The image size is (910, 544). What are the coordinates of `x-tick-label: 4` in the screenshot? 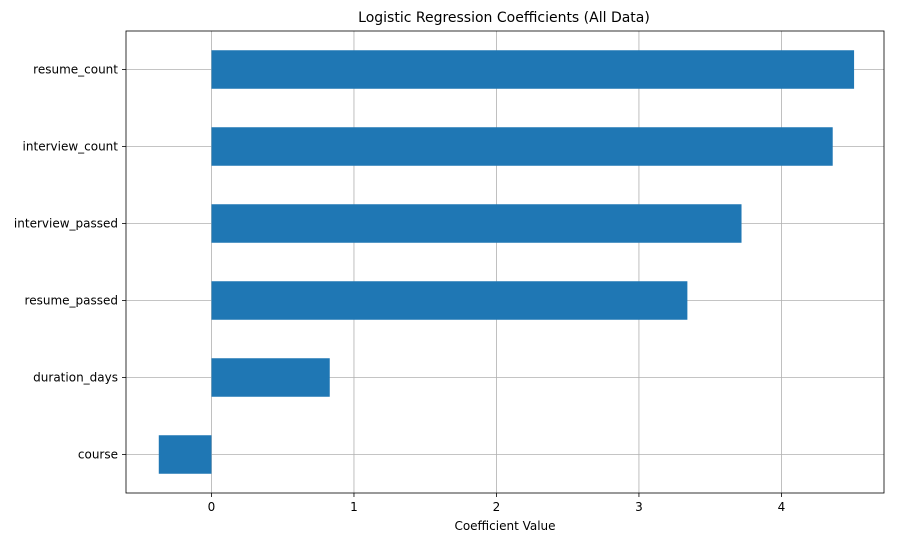 It's located at (782, 507).